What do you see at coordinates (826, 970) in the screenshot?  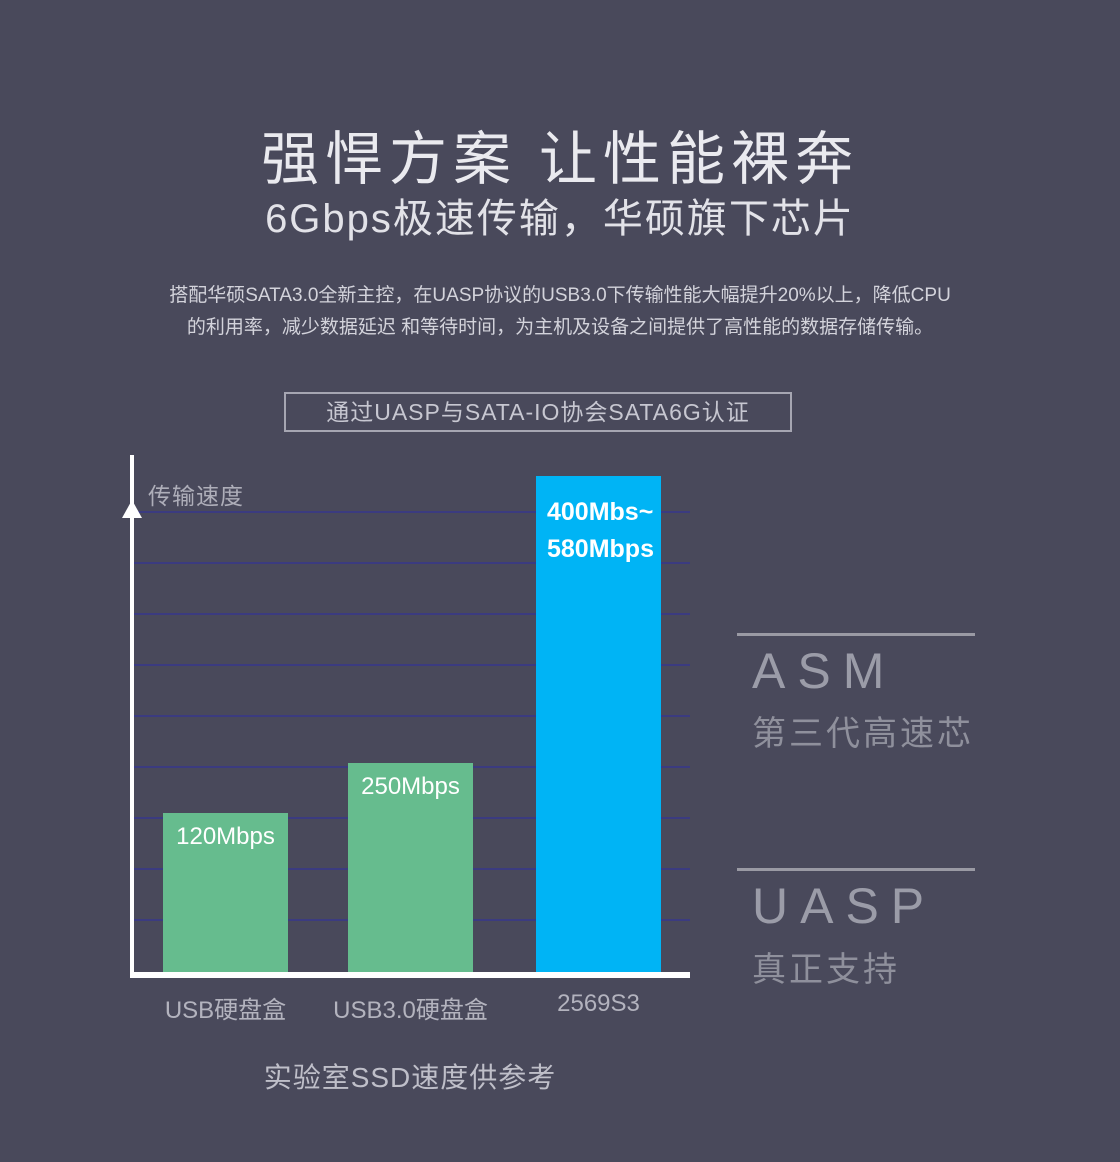 I see `highlight-uasp-subheading: 真正支持` at bounding box center [826, 970].